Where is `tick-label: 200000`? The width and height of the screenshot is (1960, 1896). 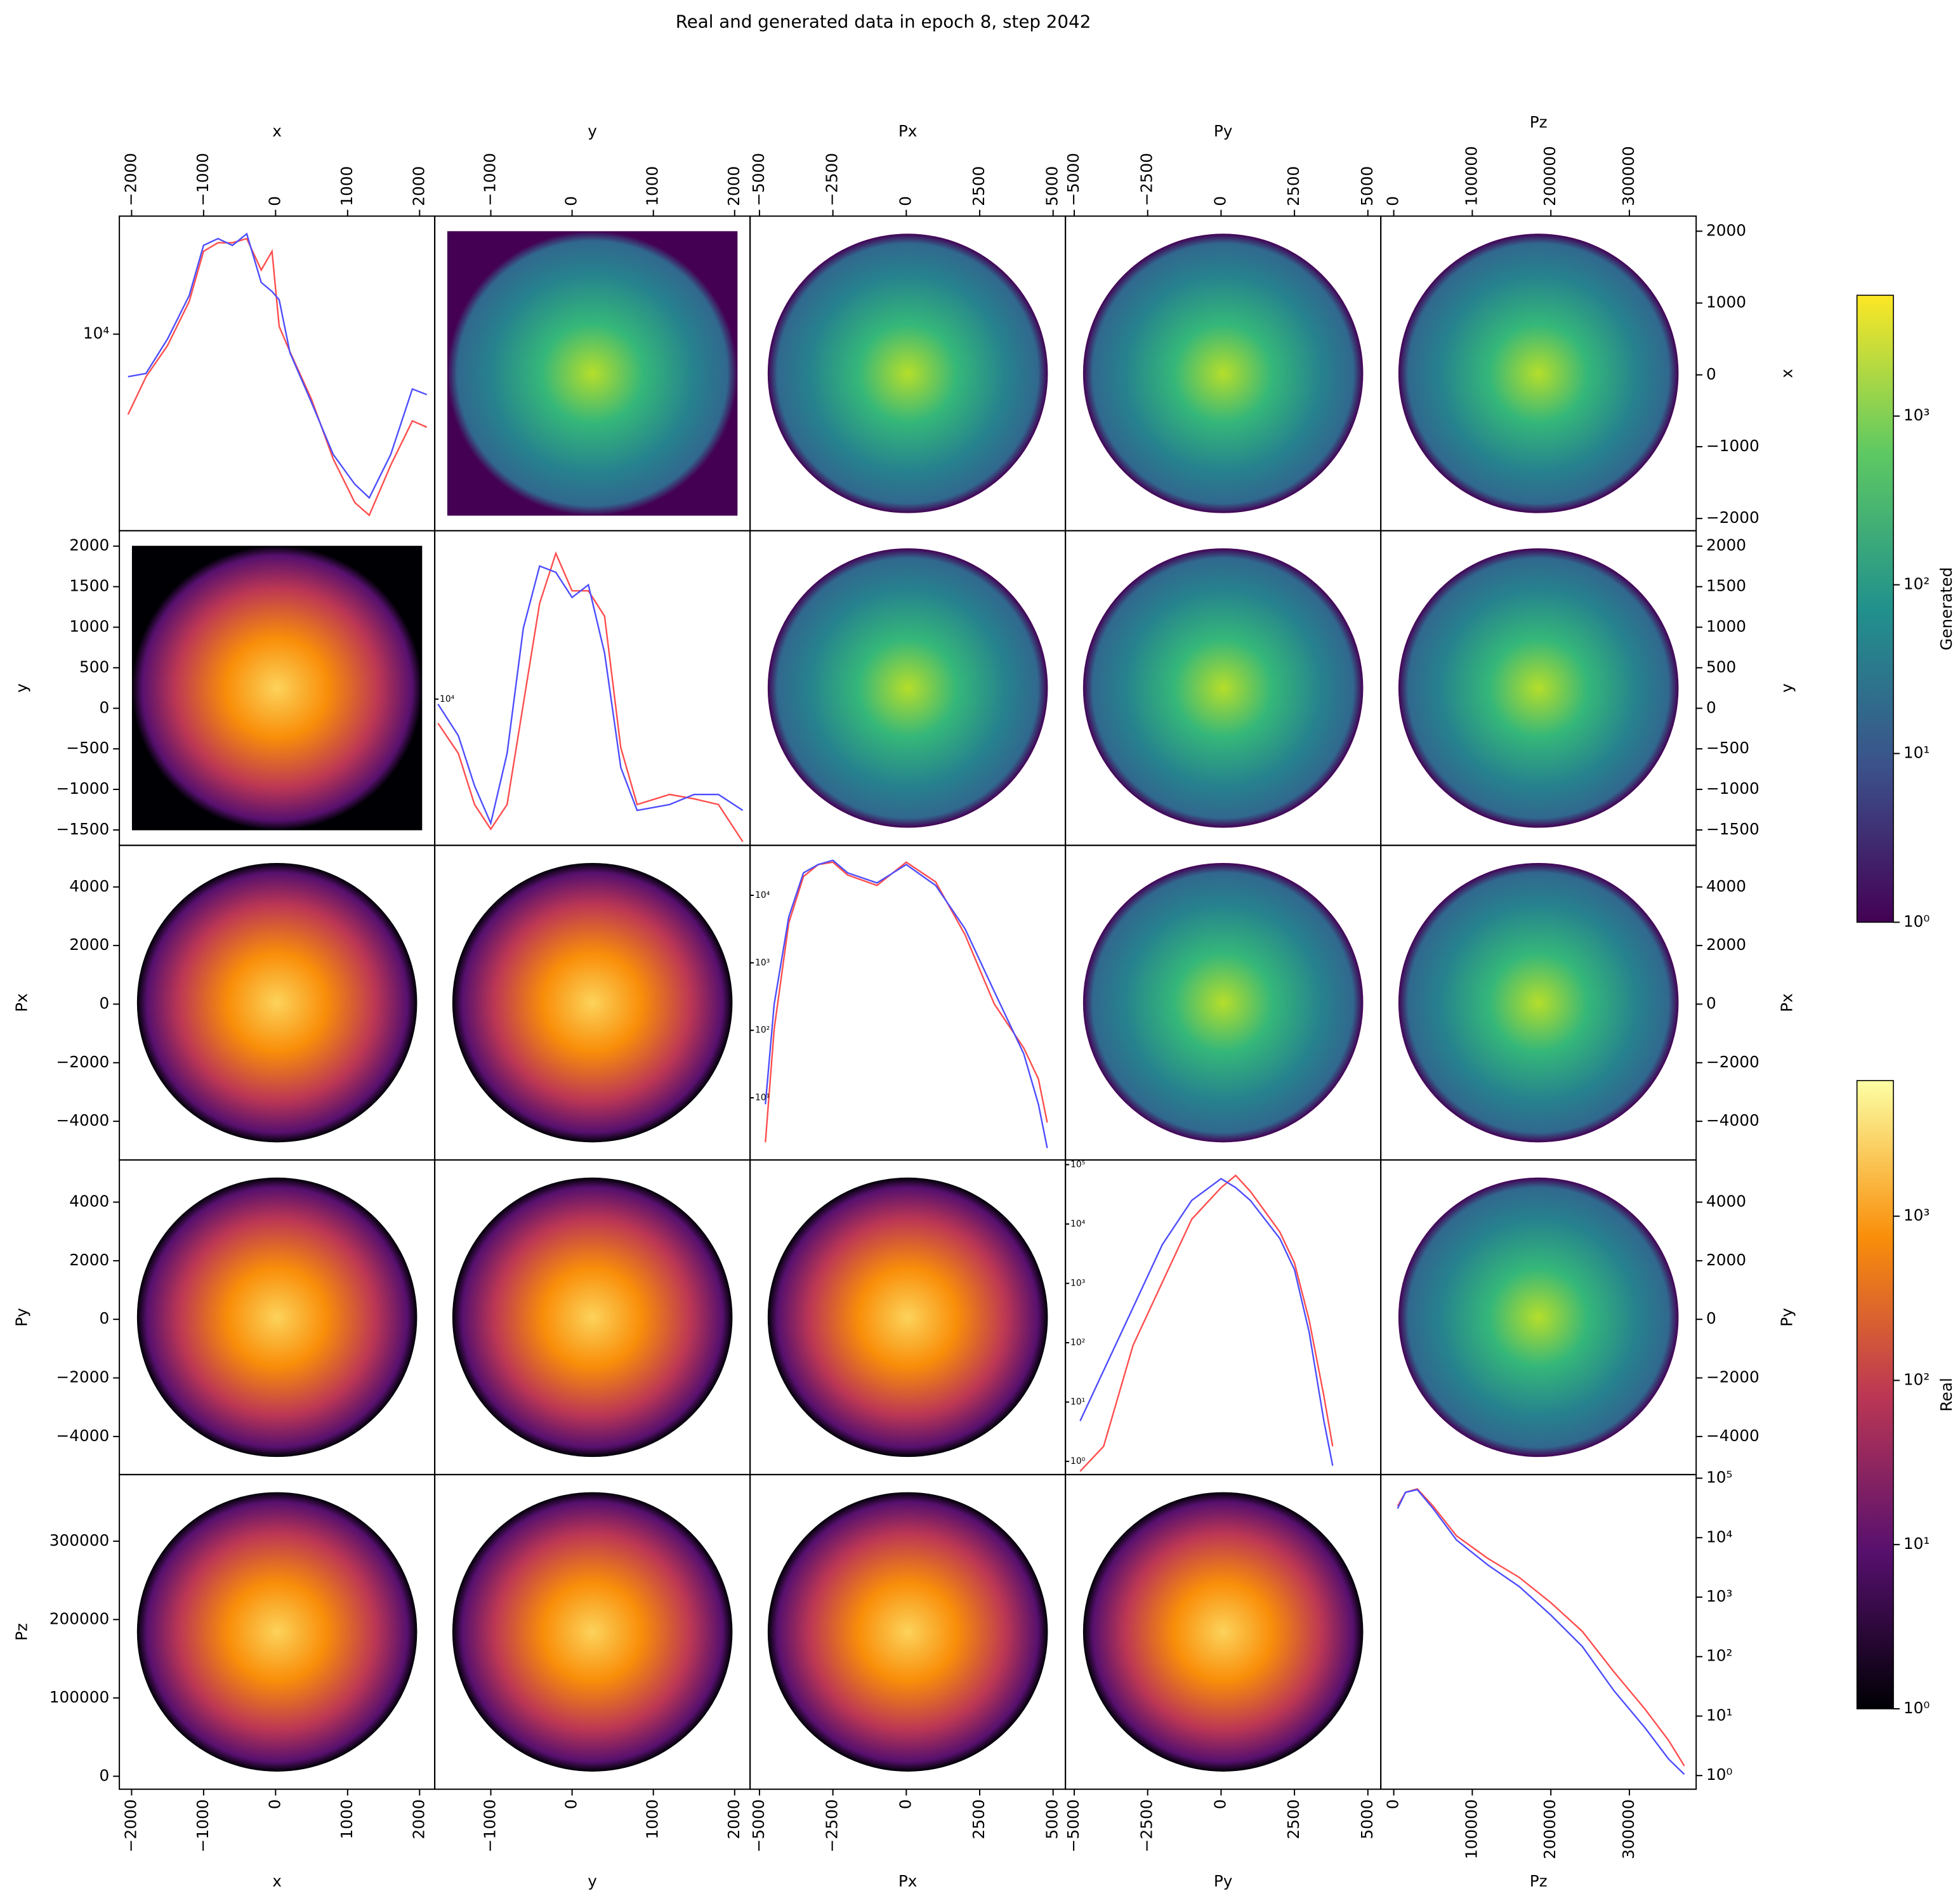 tick-label: 200000 is located at coordinates (1550, 1829).